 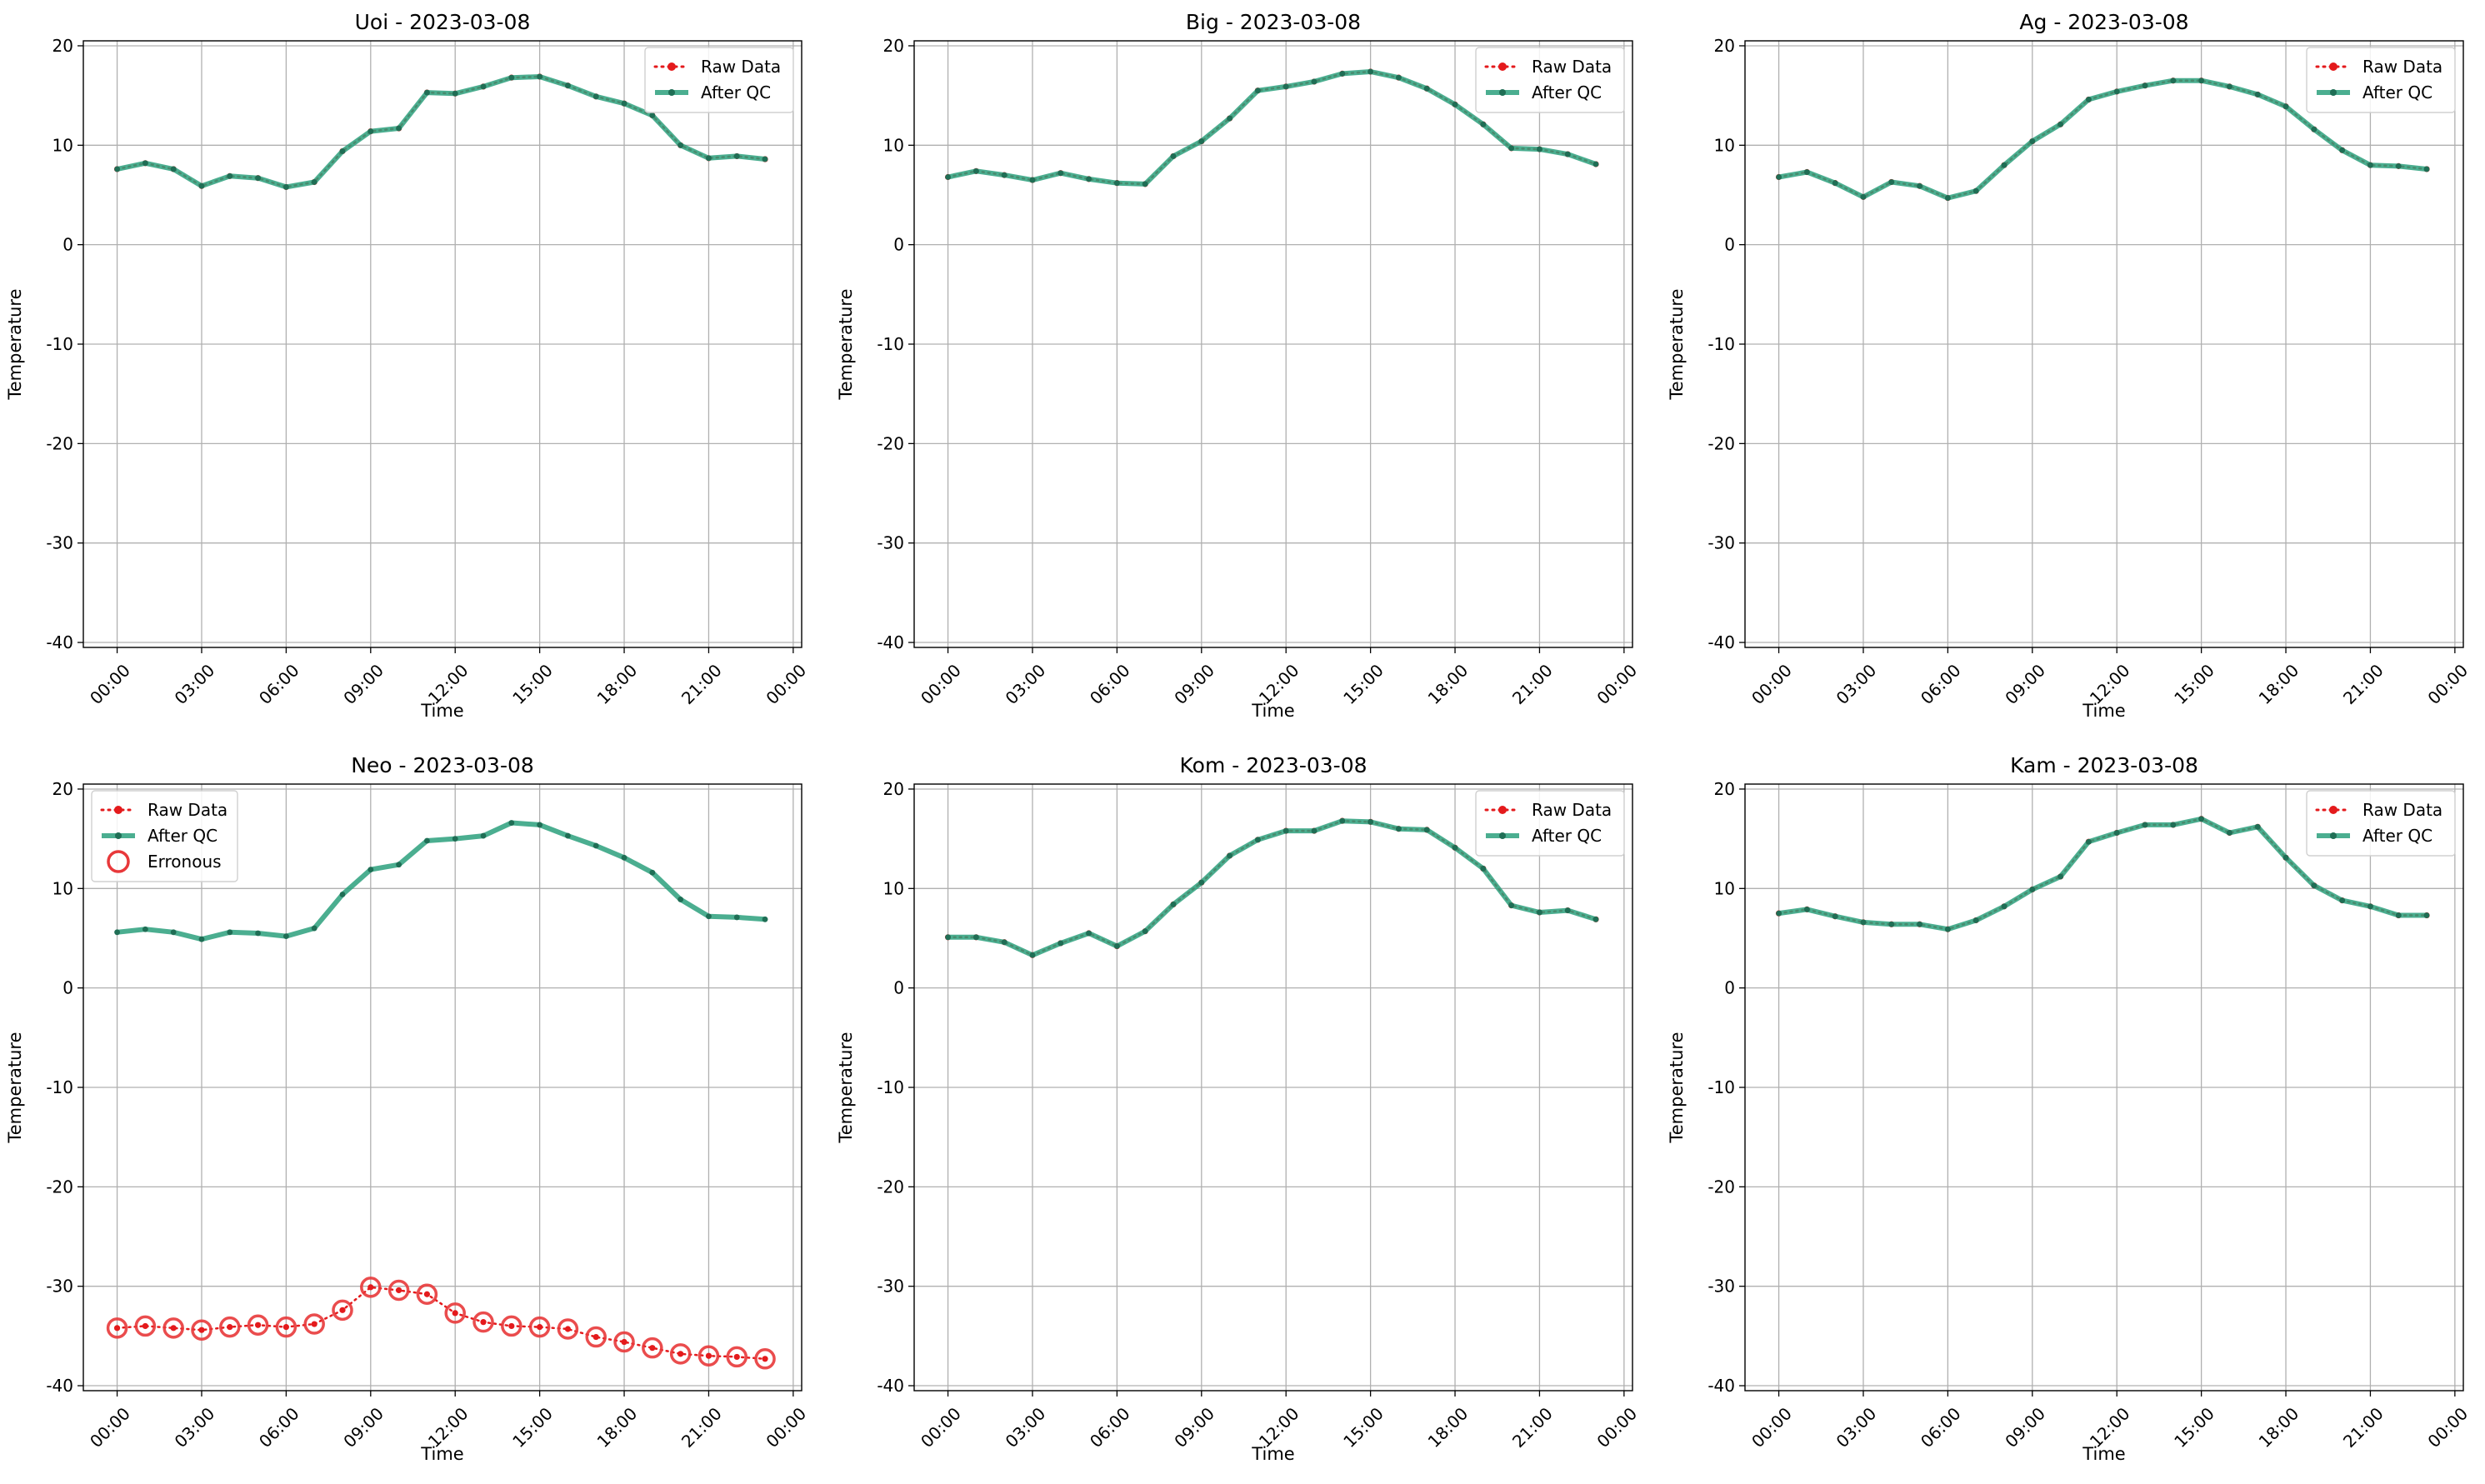 What do you see at coordinates (185, 862) in the screenshot?
I see `legend-label: Erronous` at bounding box center [185, 862].